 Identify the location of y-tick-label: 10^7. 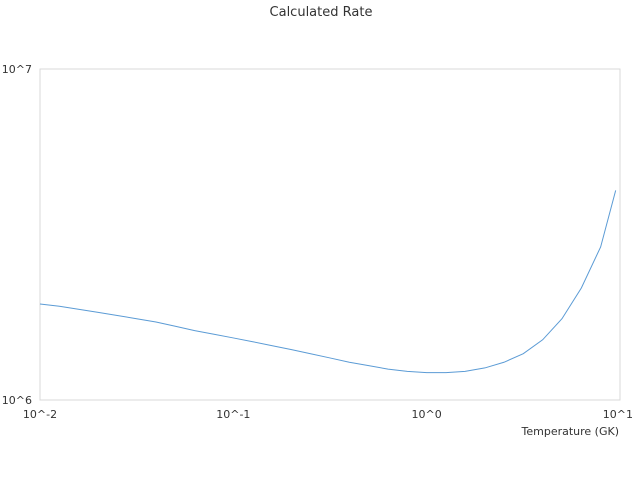
(17, 69).